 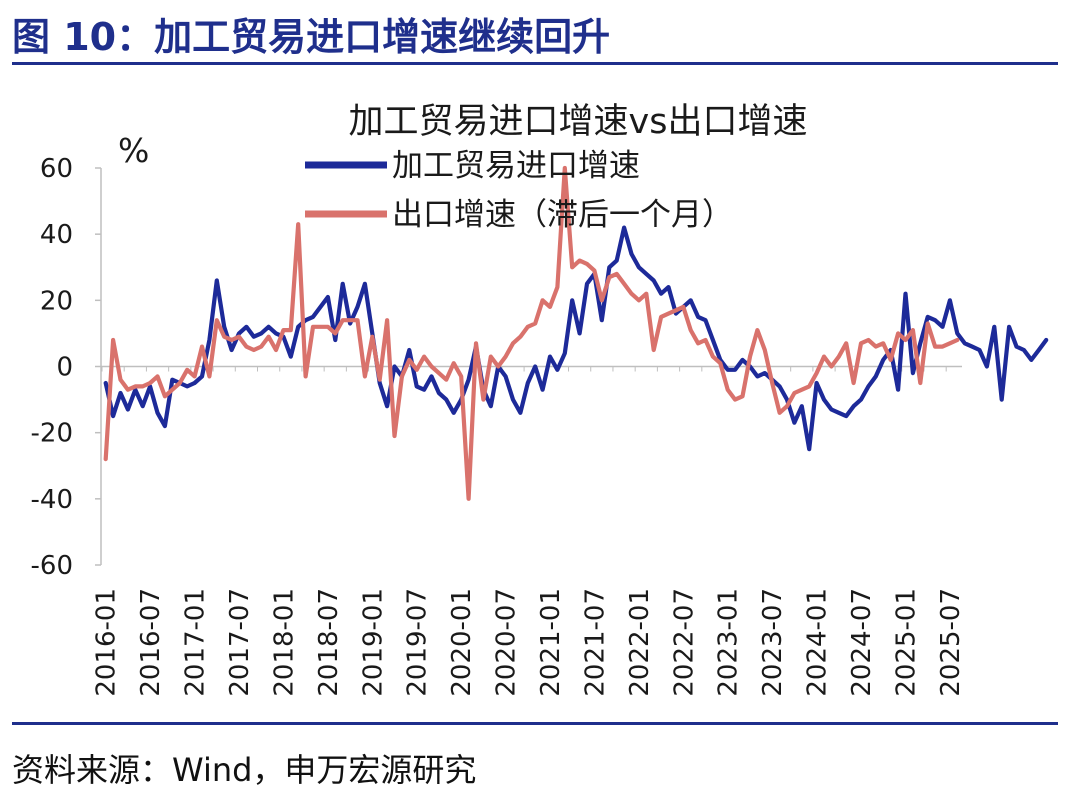 I want to click on x-tick-group: 2017-01, so click(x=196, y=642).